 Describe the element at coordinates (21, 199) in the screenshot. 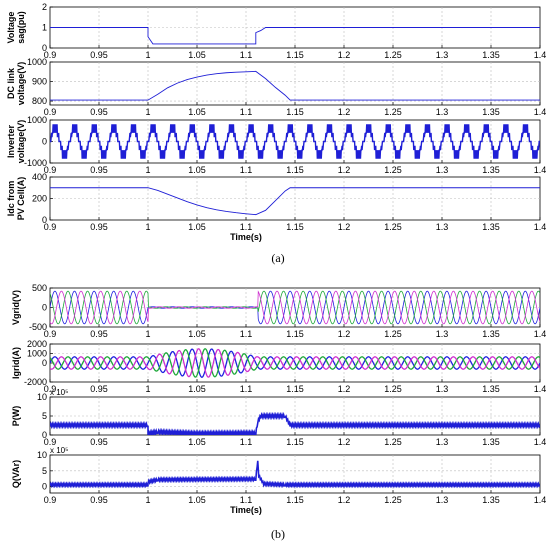

I see `y-axis-label: PV Cell(A)` at that location.